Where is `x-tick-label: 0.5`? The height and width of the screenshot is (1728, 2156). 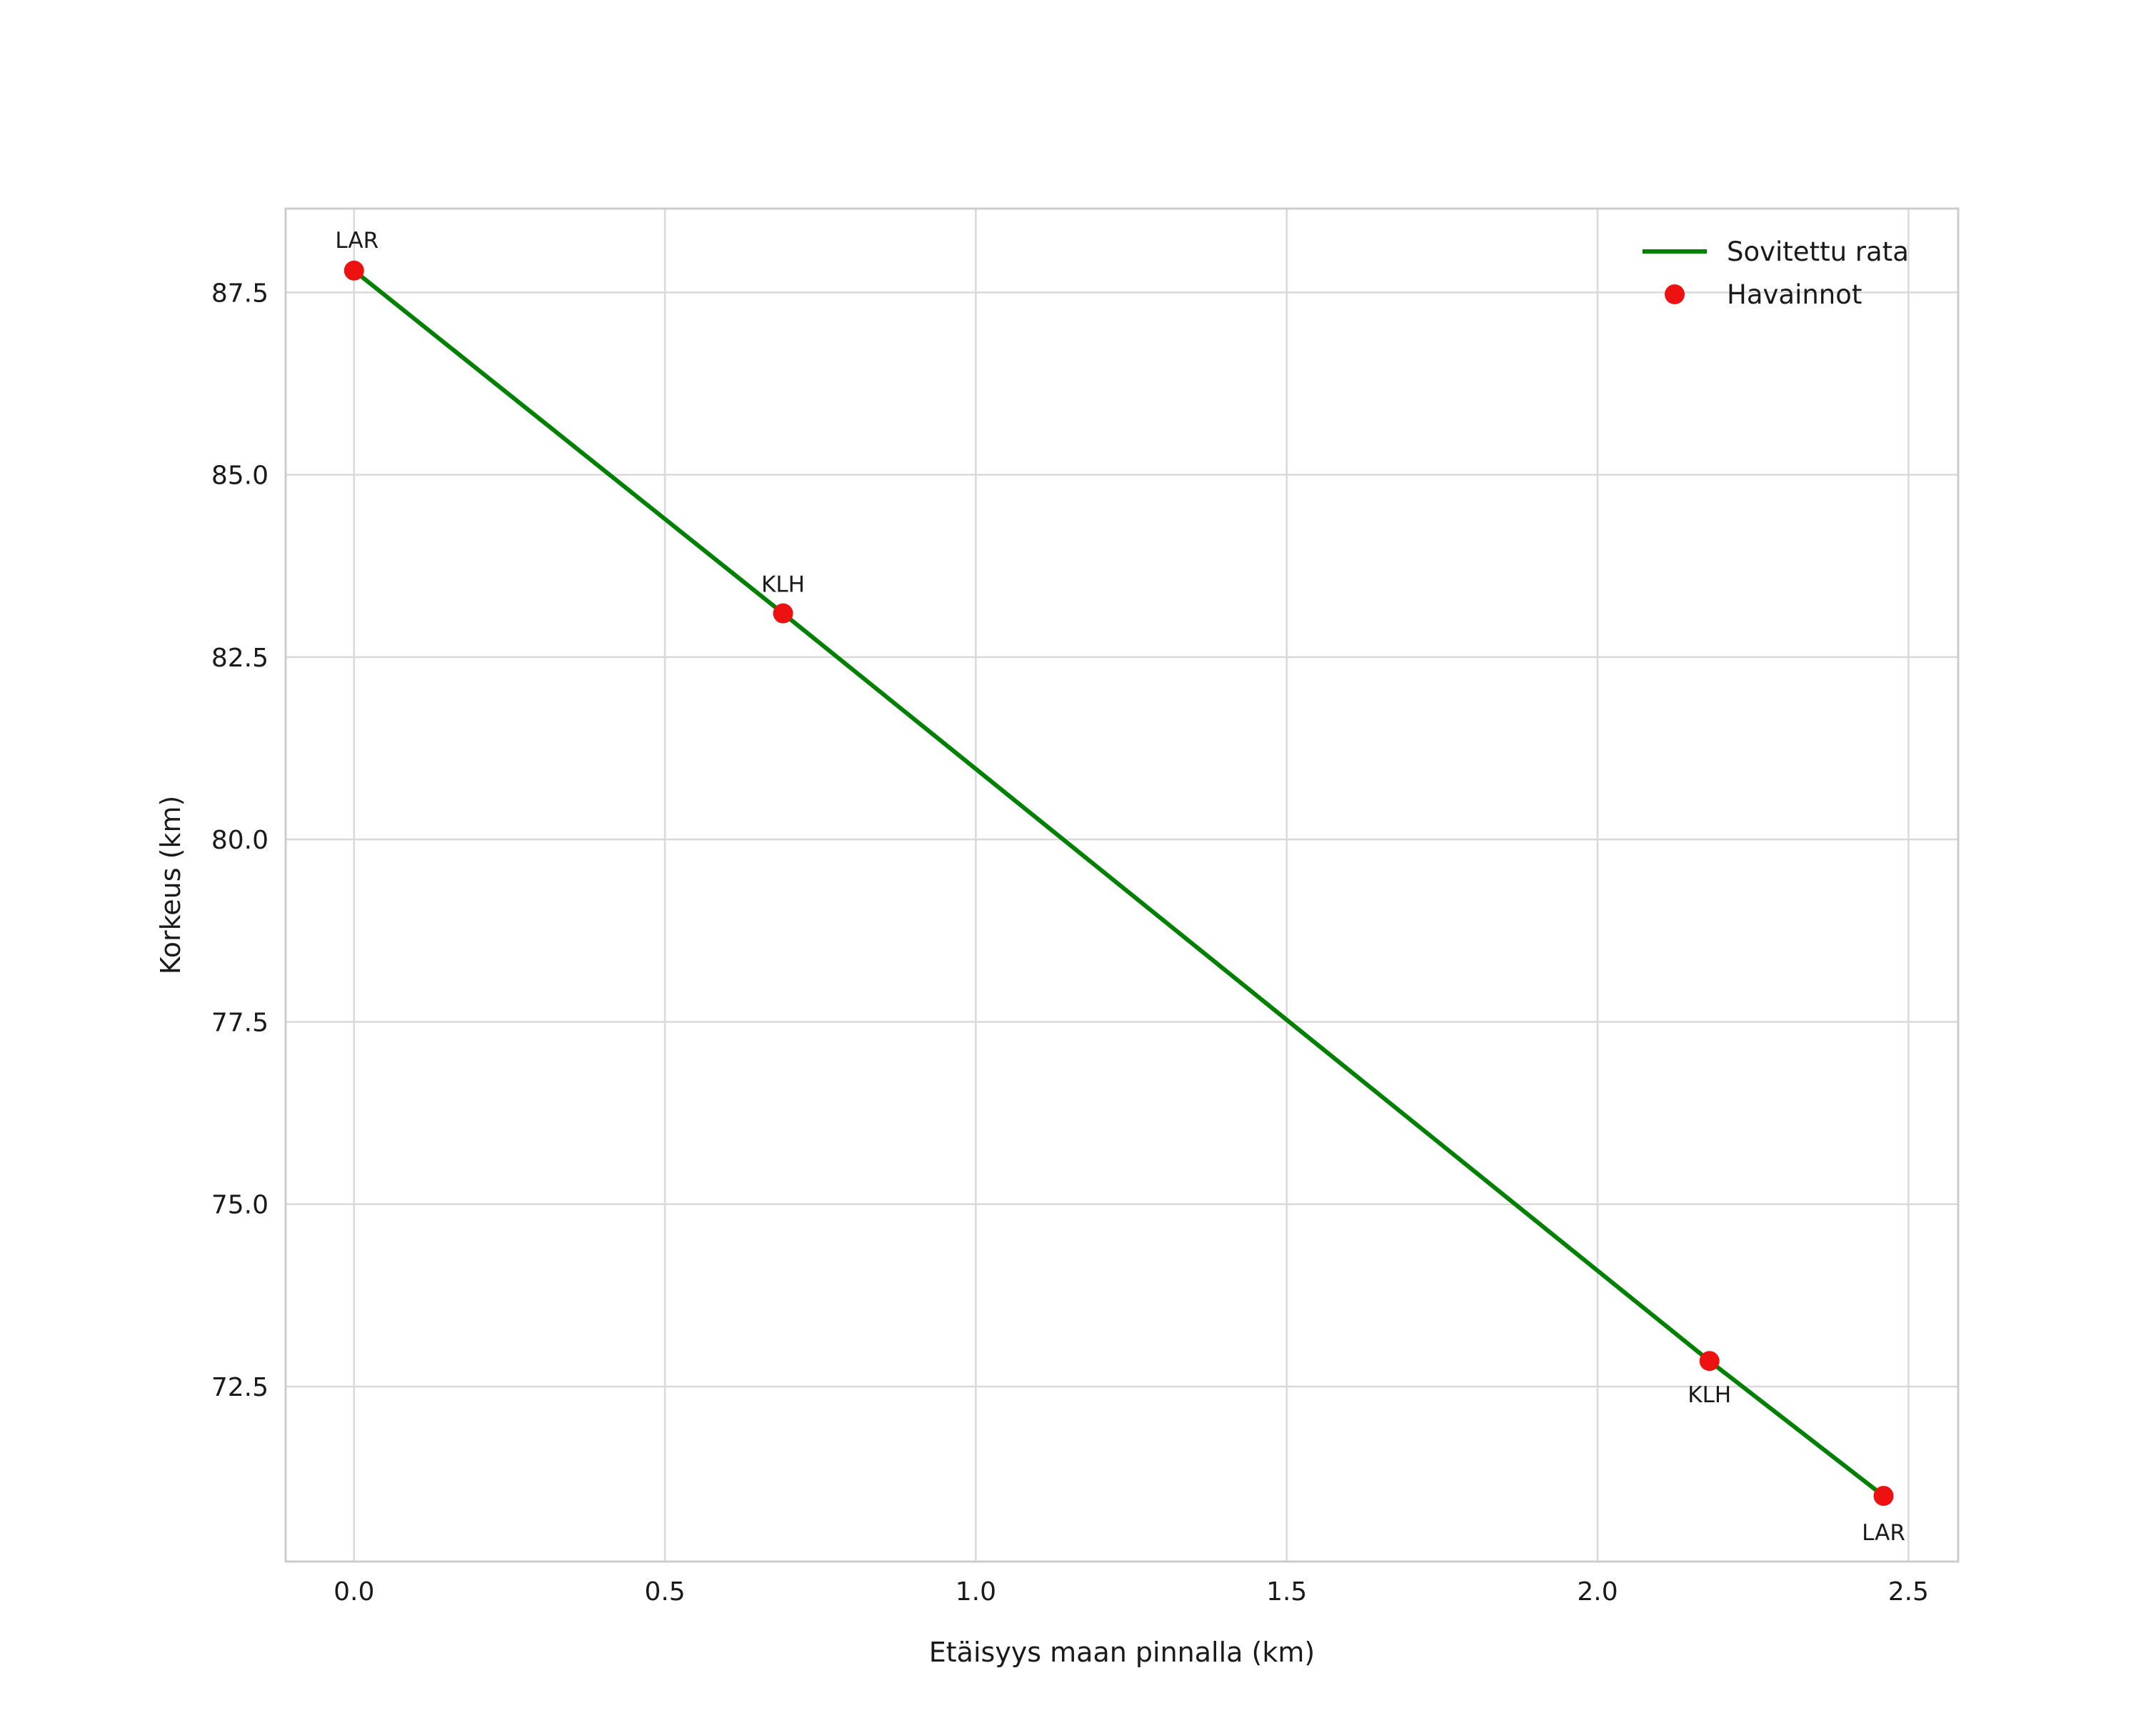
x-tick-label: 0.5 is located at coordinates (664, 1592).